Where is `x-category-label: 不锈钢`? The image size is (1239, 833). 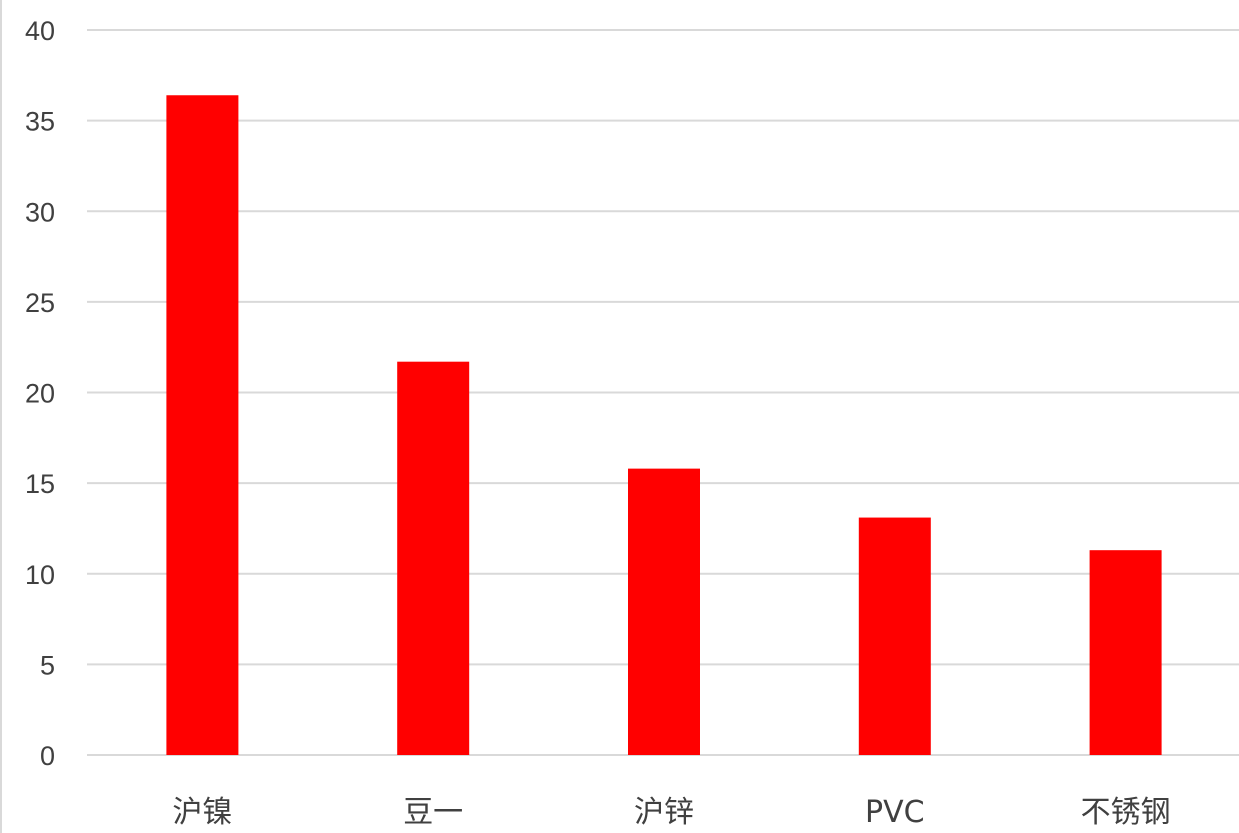 x-category-label: 不锈钢 is located at coordinates (1126, 812).